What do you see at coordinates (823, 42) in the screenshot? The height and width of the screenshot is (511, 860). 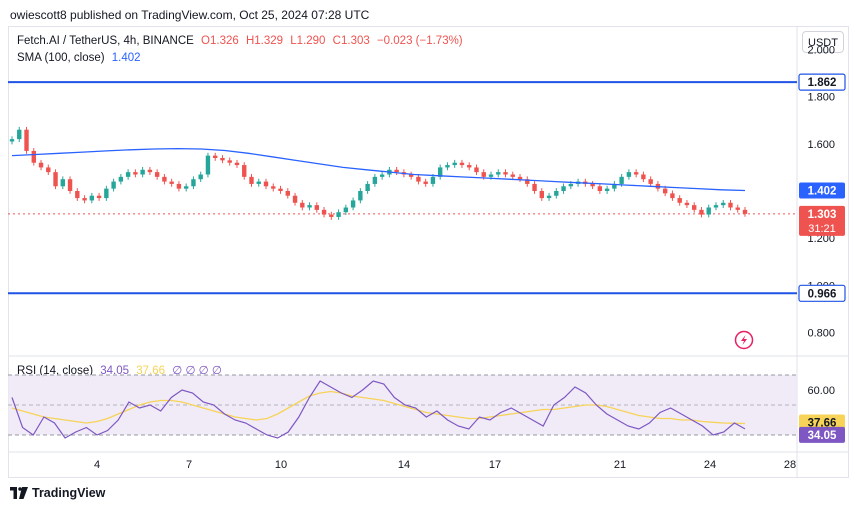 I see `currency-button: USDT` at bounding box center [823, 42].